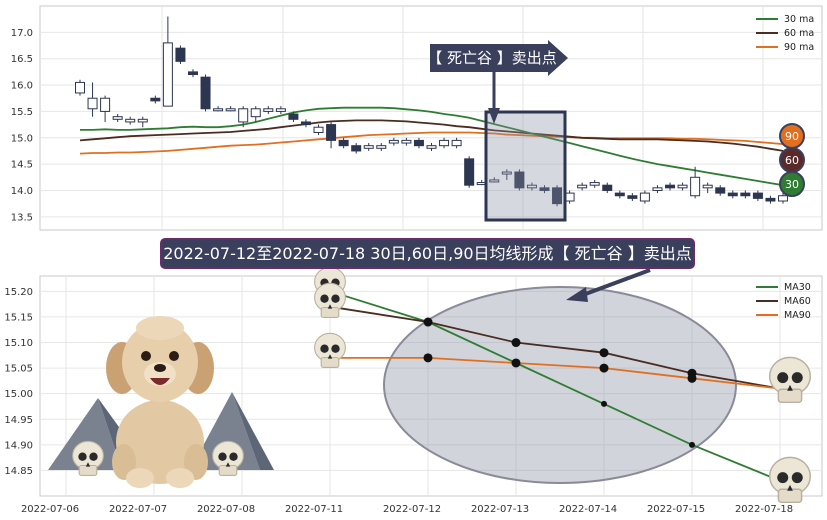 The width and height of the screenshot is (827, 520). What do you see at coordinates (799, 19) in the screenshot?
I see `legend-30ma: 30 ma` at bounding box center [799, 19].